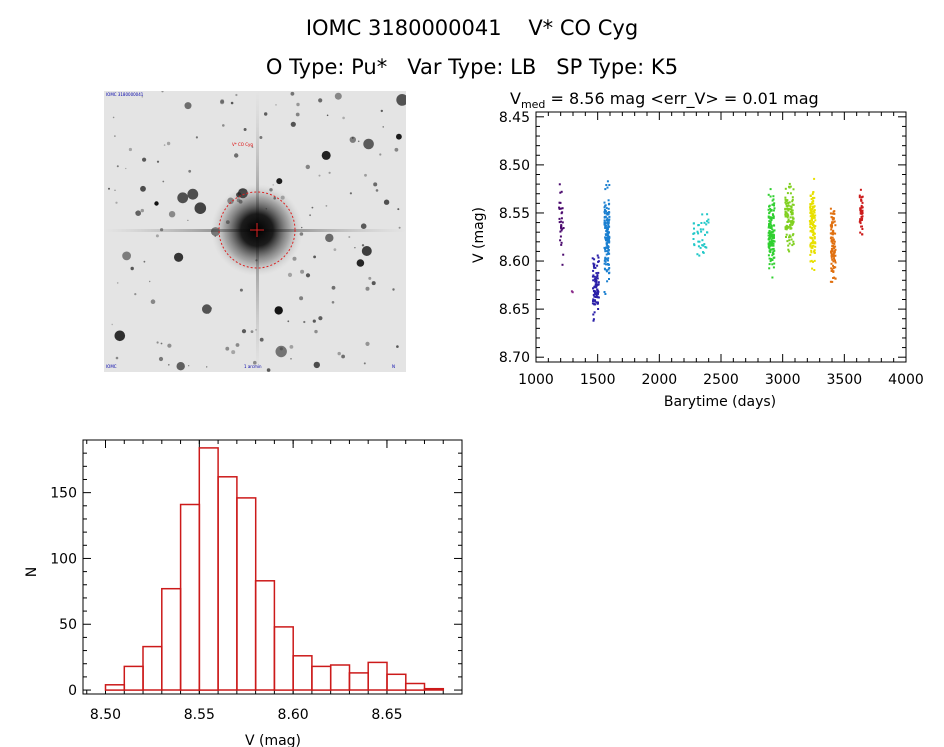 The width and height of the screenshot is (944, 747). What do you see at coordinates (63, 494) in the screenshot?
I see `hist-ytick-label: 150` at bounding box center [63, 494].